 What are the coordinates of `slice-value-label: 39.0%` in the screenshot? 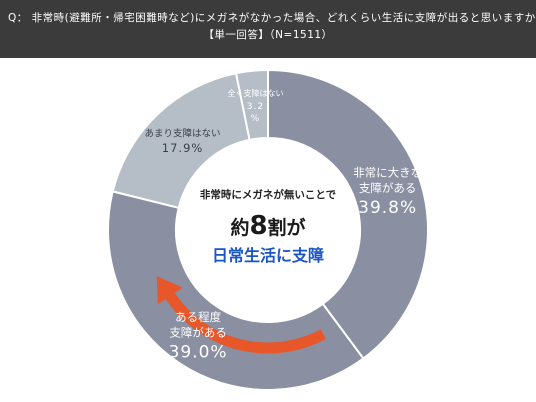 It's located at (198, 352).